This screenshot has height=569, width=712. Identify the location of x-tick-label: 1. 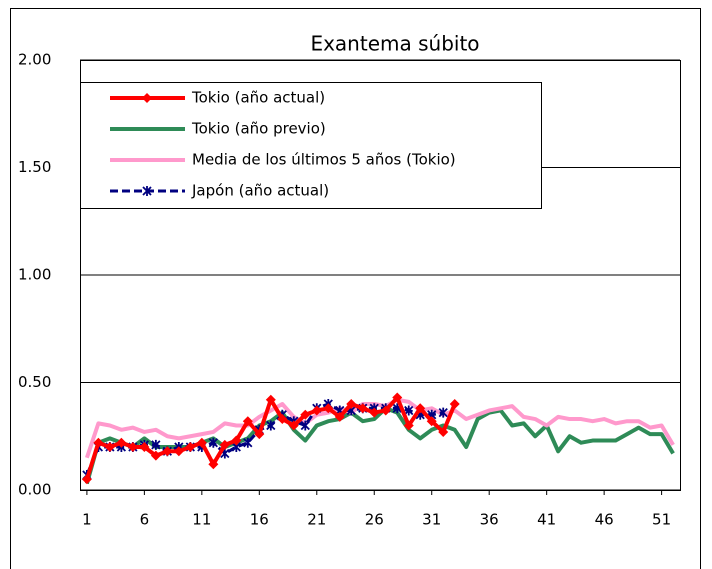
(87, 520).